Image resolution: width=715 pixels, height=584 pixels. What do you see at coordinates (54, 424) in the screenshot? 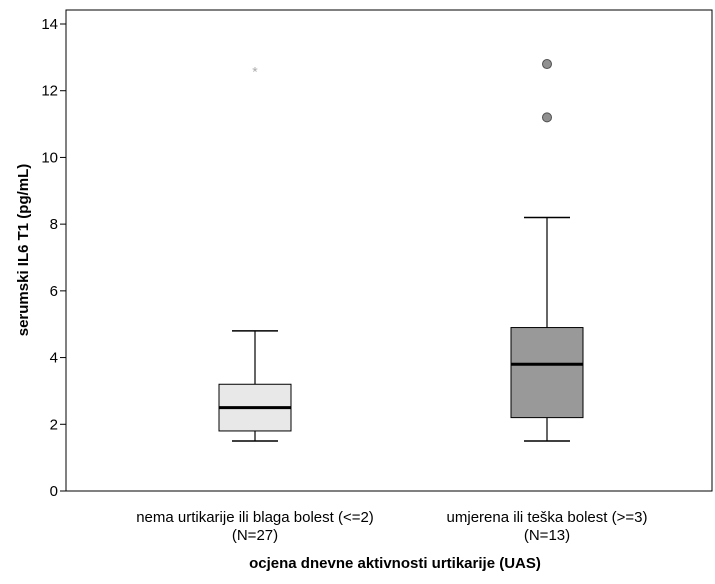
I see `y-tick-label: 2` at bounding box center [54, 424].